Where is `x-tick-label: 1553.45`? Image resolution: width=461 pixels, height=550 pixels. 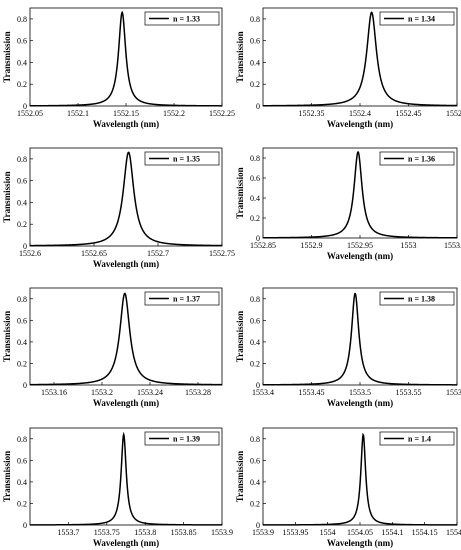
x-tick-label: 1553.45 is located at coordinates (312, 392).